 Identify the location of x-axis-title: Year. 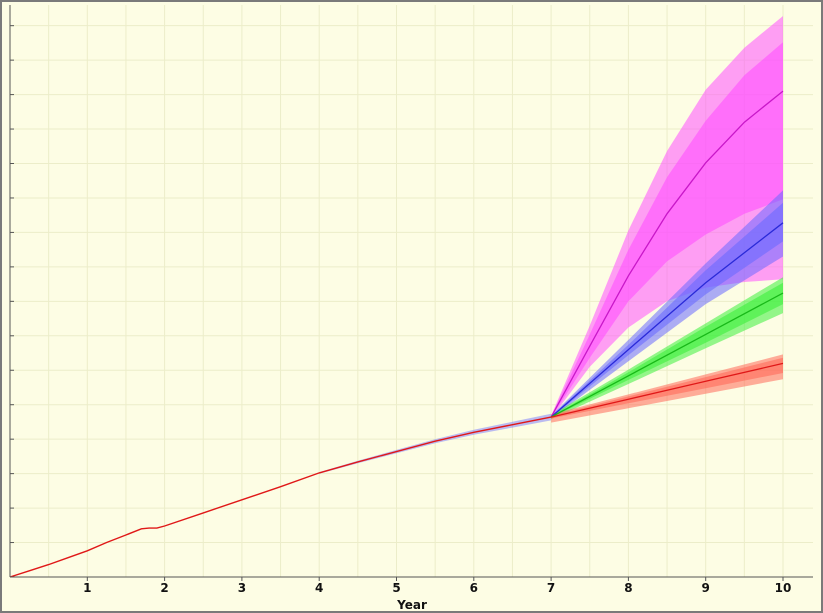
(411, 605).